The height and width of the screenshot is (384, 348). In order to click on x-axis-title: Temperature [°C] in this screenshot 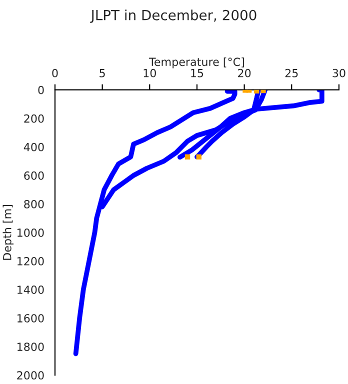, I will do `click(196, 62)`.